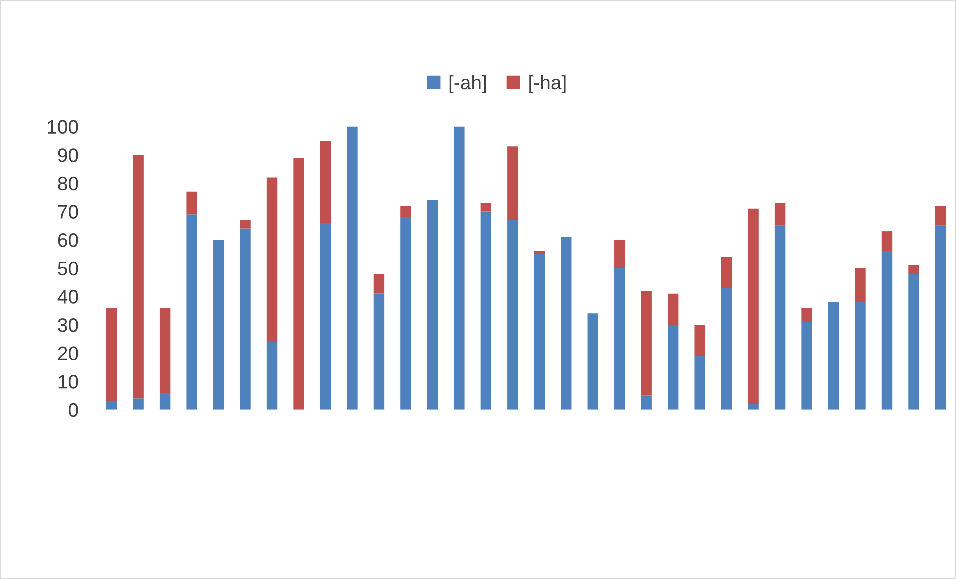 The width and height of the screenshot is (956, 579). What do you see at coordinates (68, 241) in the screenshot?
I see `y-tick-label: 60` at bounding box center [68, 241].